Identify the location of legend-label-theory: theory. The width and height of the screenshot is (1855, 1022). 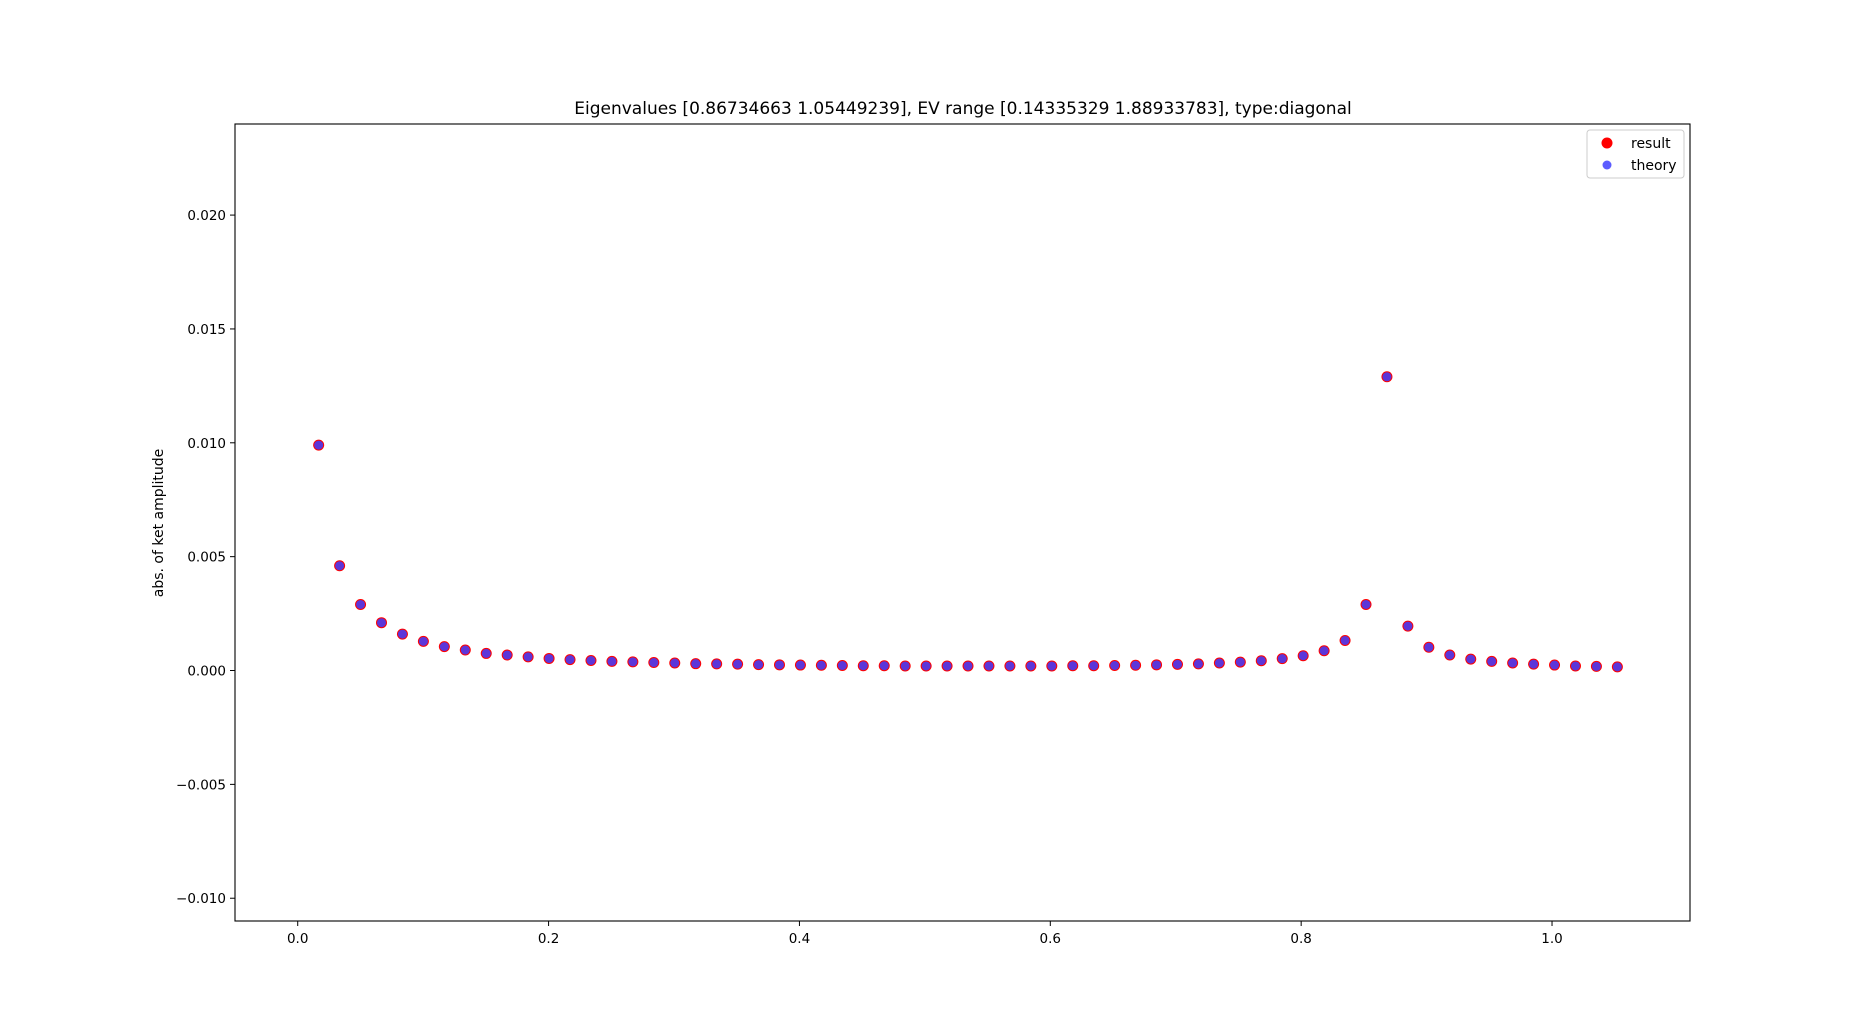
(1654, 166).